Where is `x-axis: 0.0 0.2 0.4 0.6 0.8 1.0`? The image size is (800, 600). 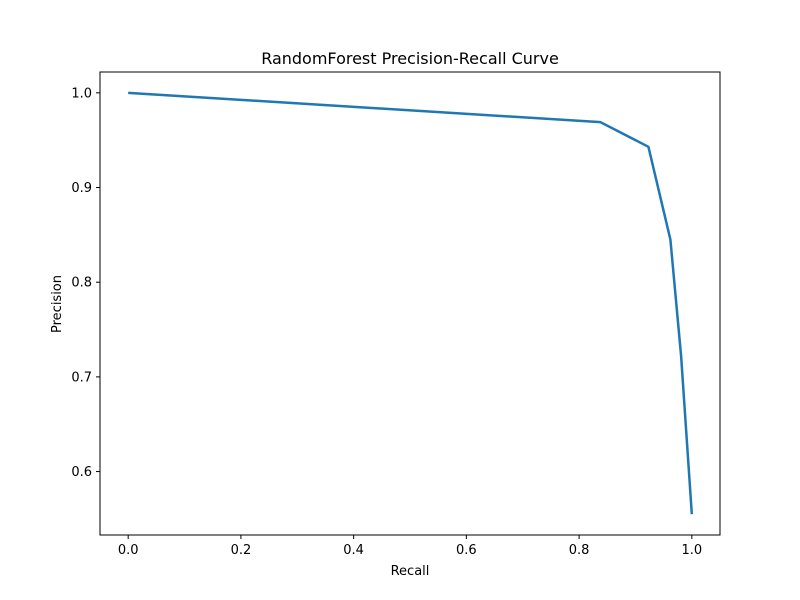
x-axis: 0.0 0.2 0.4 0.6 0.8 1.0 is located at coordinates (410, 546).